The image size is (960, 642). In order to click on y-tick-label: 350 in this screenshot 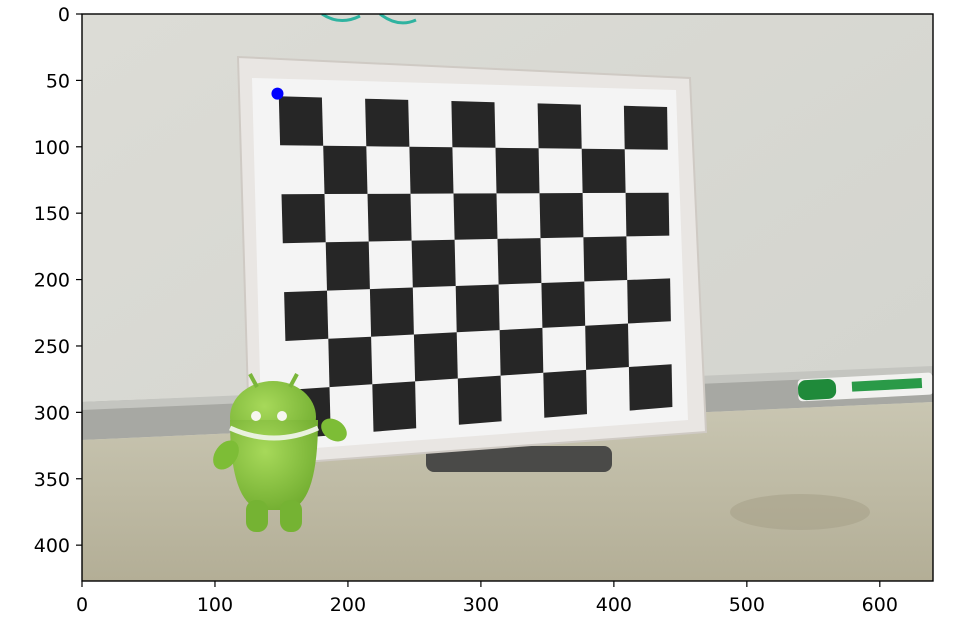, I will do `click(52, 480)`.